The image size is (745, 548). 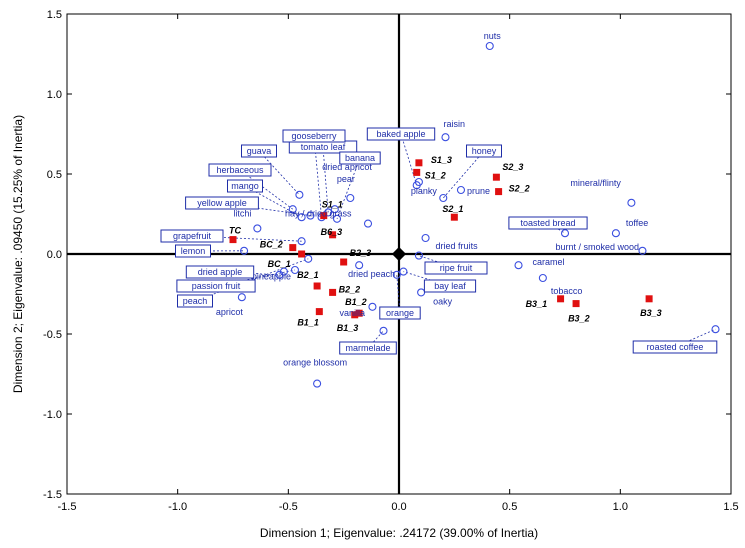 I want to click on attribute-label: orange blossom, so click(x=315, y=363).